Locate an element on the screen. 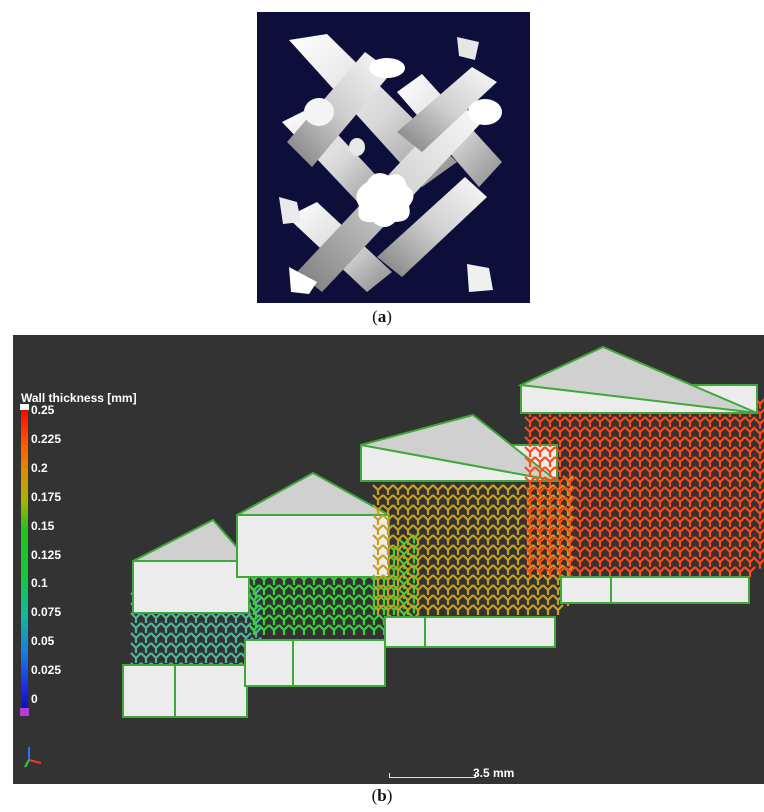  strut-cap is located at coordinates (468, 48).